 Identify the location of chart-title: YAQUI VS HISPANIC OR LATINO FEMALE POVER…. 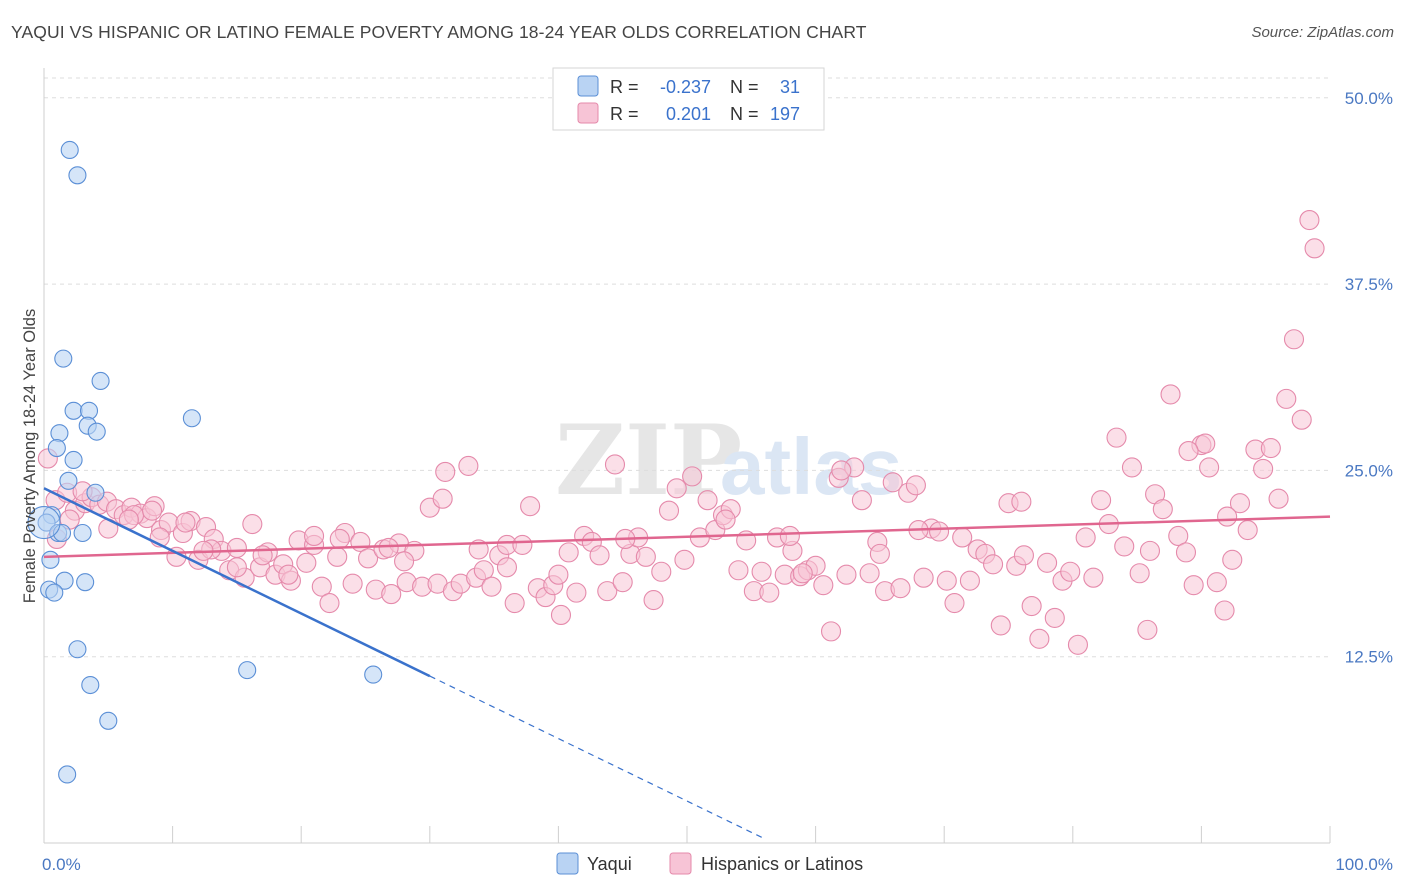
(439, 32).